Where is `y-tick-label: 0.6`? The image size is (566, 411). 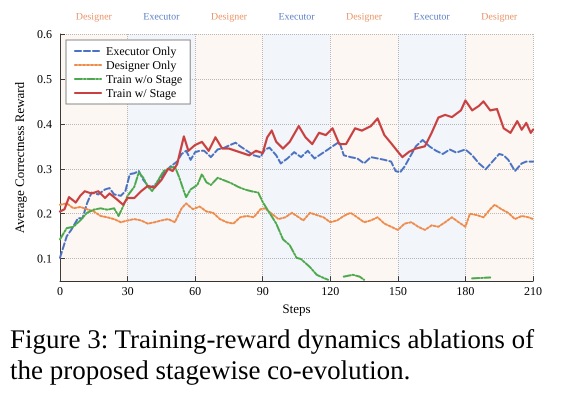
y-tick-label: 0.6 is located at coordinates (44, 34).